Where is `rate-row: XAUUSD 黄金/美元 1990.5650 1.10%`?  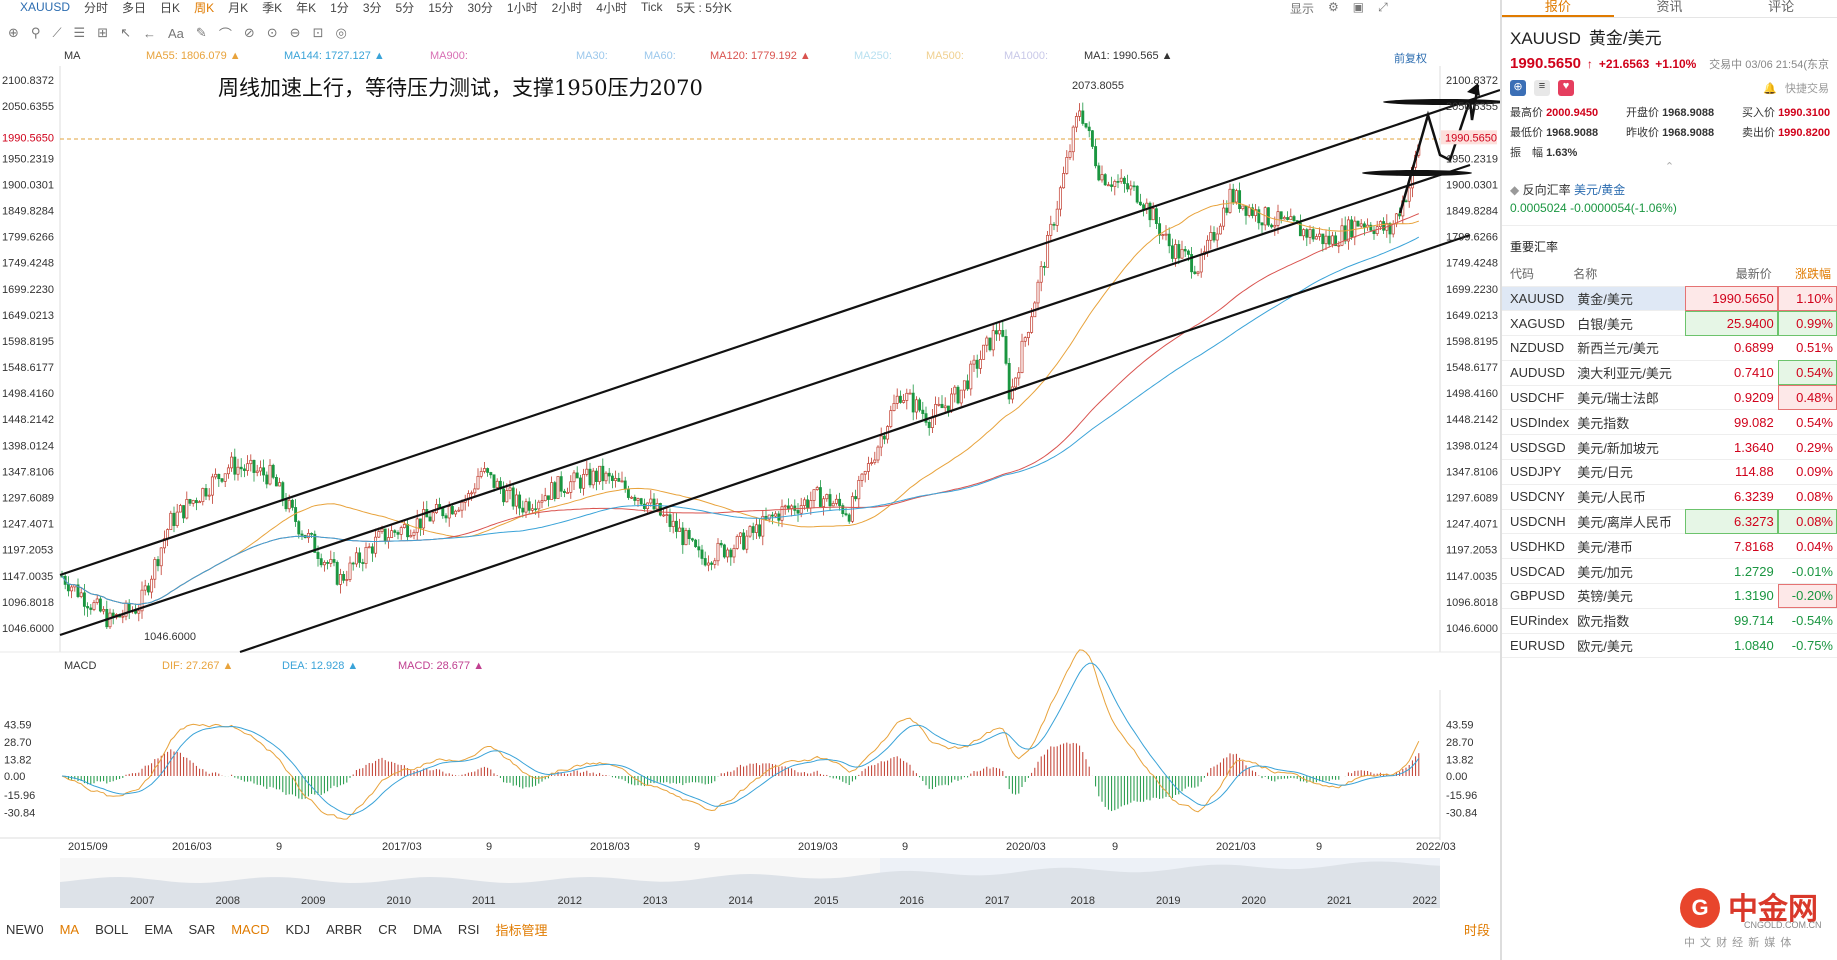 rate-row: XAUUSD 黄金/美元 1990.5650 1.10% is located at coordinates (1669, 299).